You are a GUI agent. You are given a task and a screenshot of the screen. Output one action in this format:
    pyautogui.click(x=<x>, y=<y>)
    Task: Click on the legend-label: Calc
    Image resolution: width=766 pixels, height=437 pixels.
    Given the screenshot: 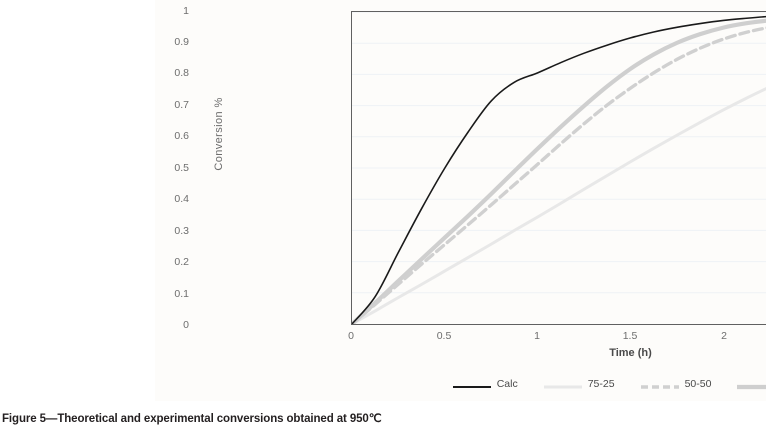 What is the action you would take?
    pyautogui.click(x=507, y=384)
    